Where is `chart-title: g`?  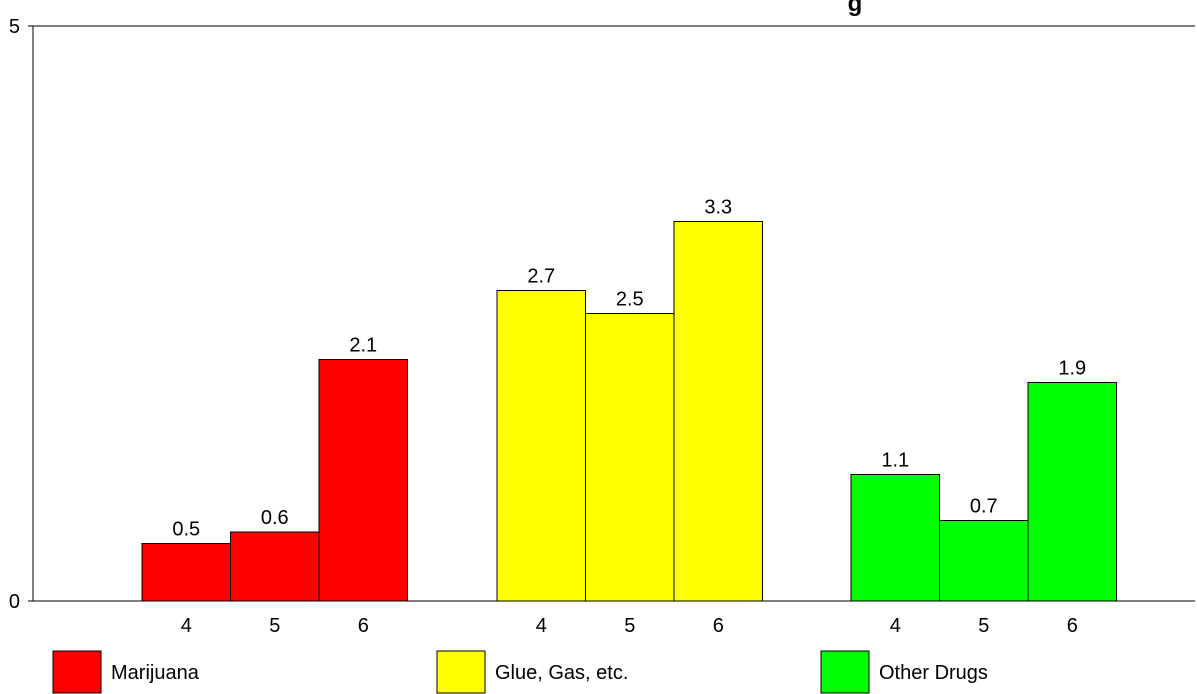 chart-title: g is located at coordinates (855, 8).